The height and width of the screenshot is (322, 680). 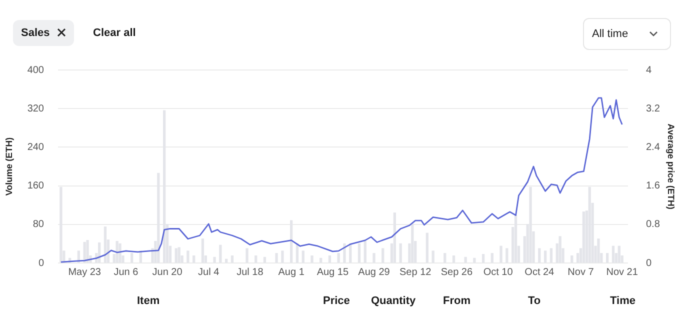 What do you see at coordinates (534, 301) in the screenshot?
I see `text: To` at bounding box center [534, 301].